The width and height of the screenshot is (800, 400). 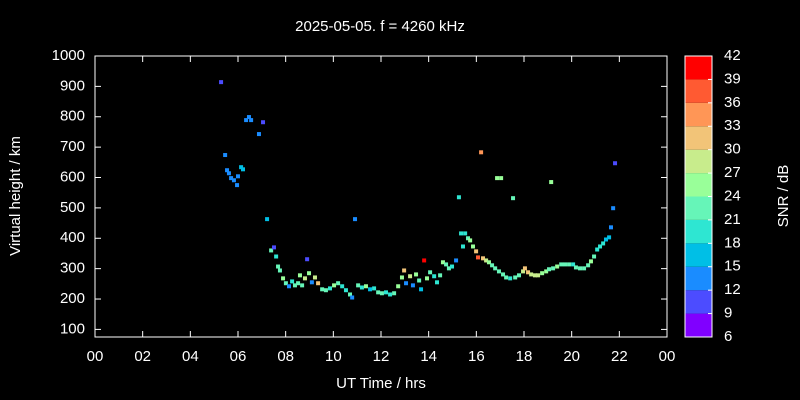 I want to click on colorbar-tick-label: 42, so click(x=732, y=55).